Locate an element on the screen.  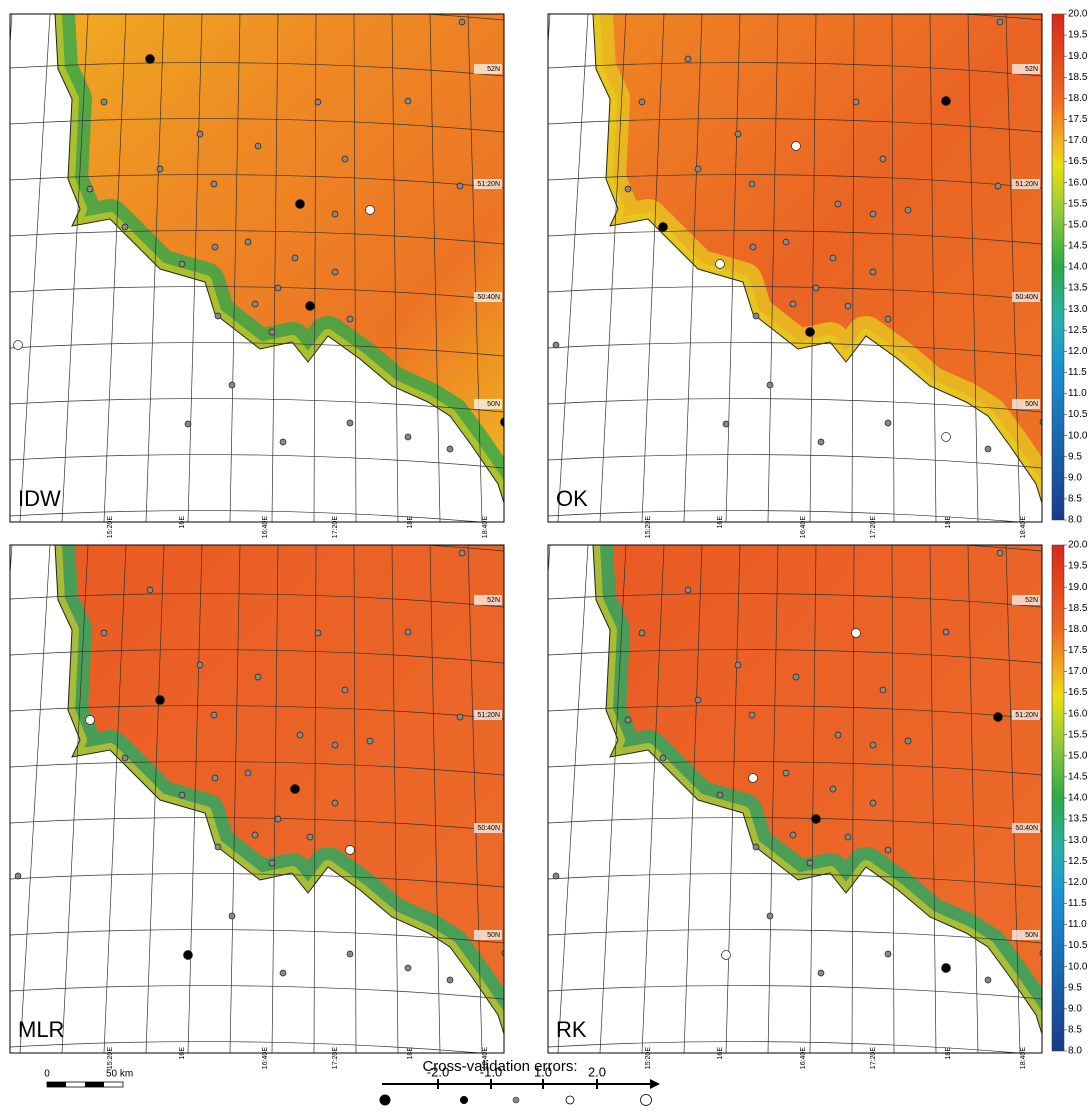
colorbar-label: 16.5 is located at coordinates (1078, 161).